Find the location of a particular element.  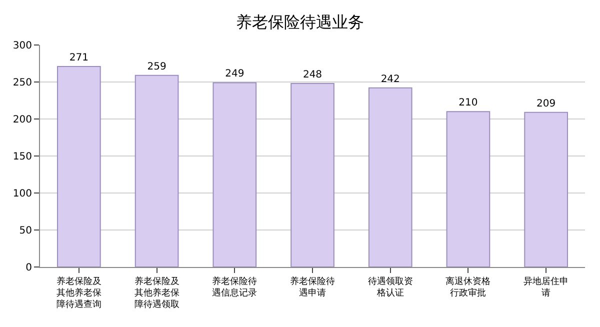

x-tick-label: 养老保险及其他养老保障待遇查询 is located at coordinates (79, 293).